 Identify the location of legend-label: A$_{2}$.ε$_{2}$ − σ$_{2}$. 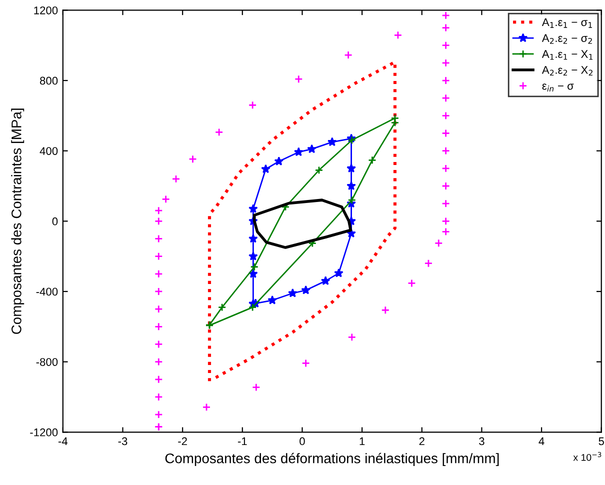
(567, 39).